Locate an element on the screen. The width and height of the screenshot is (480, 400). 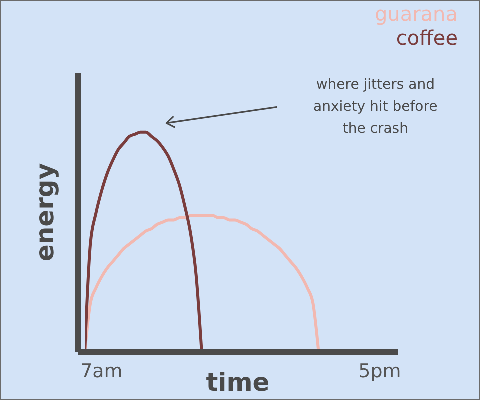
x-tick-label: 7am is located at coordinates (101, 371).